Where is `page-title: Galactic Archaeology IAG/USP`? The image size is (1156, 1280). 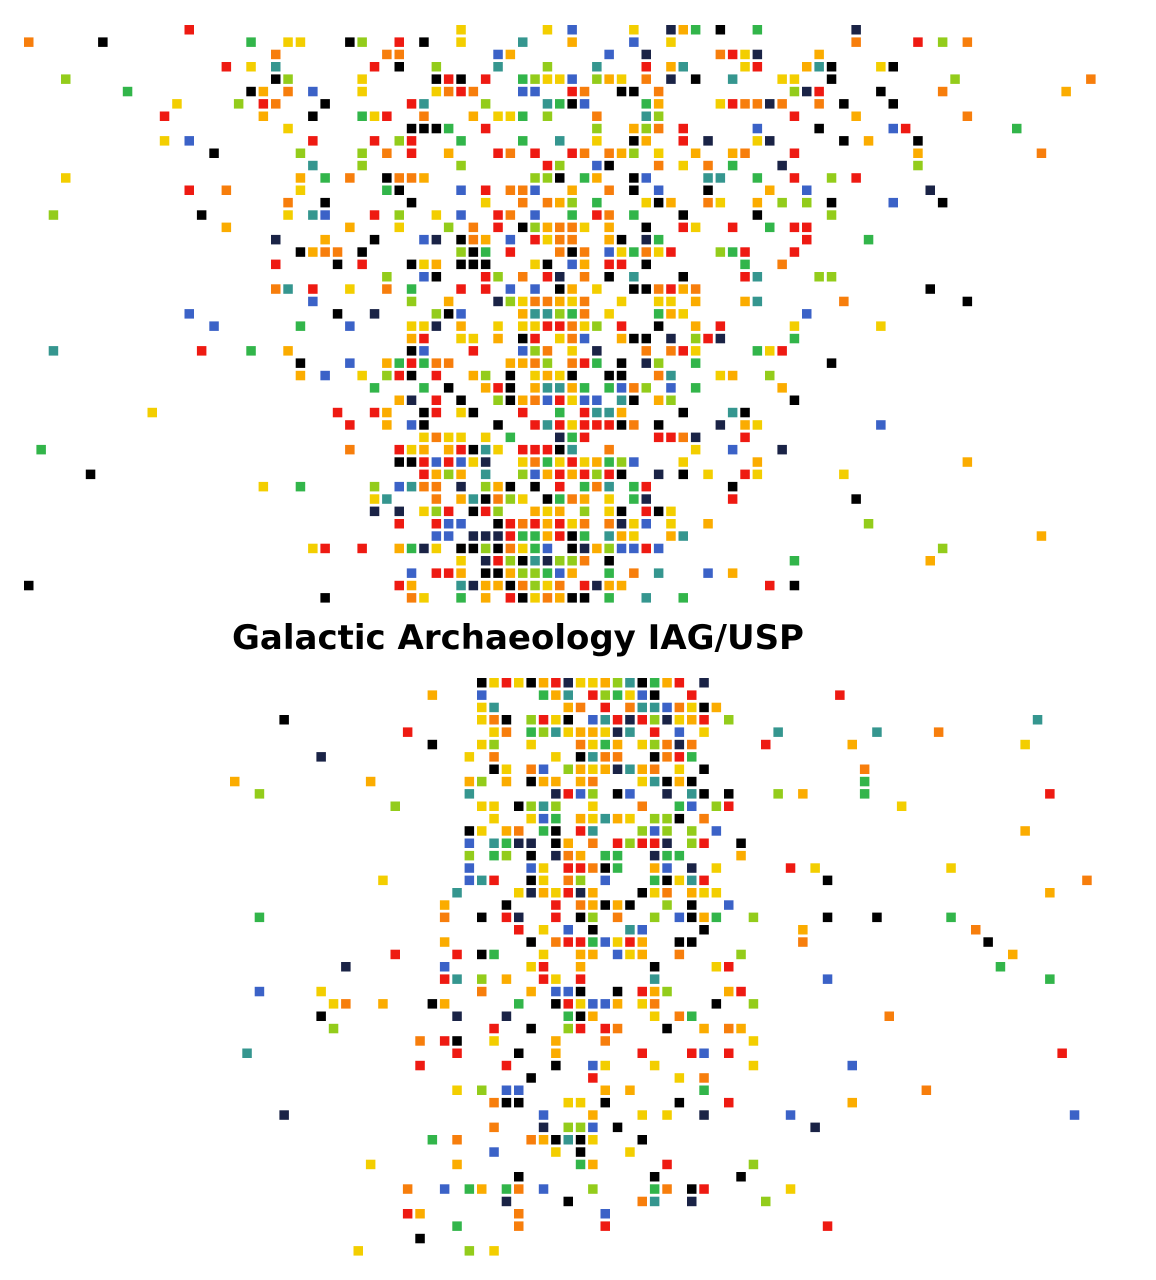 page-title: Galactic Archaeology IAG/USP is located at coordinates (518, 638).